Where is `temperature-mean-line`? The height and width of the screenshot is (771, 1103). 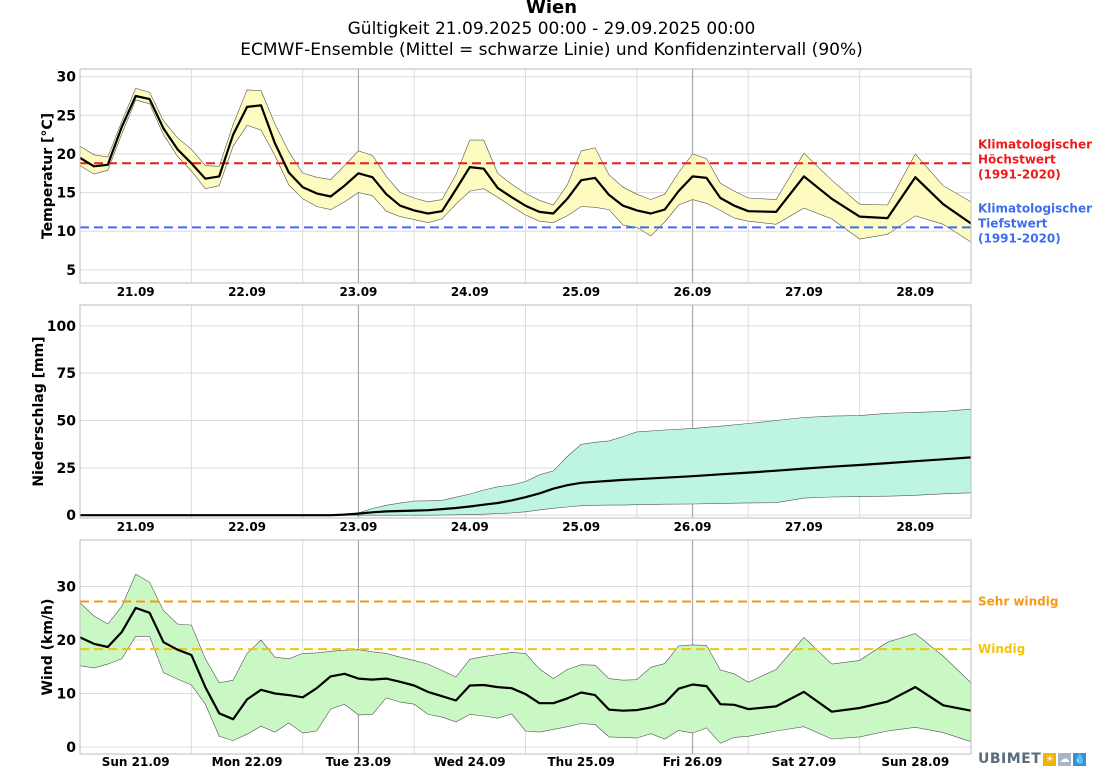
temperature-mean-line is located at coordinates (525, 159).